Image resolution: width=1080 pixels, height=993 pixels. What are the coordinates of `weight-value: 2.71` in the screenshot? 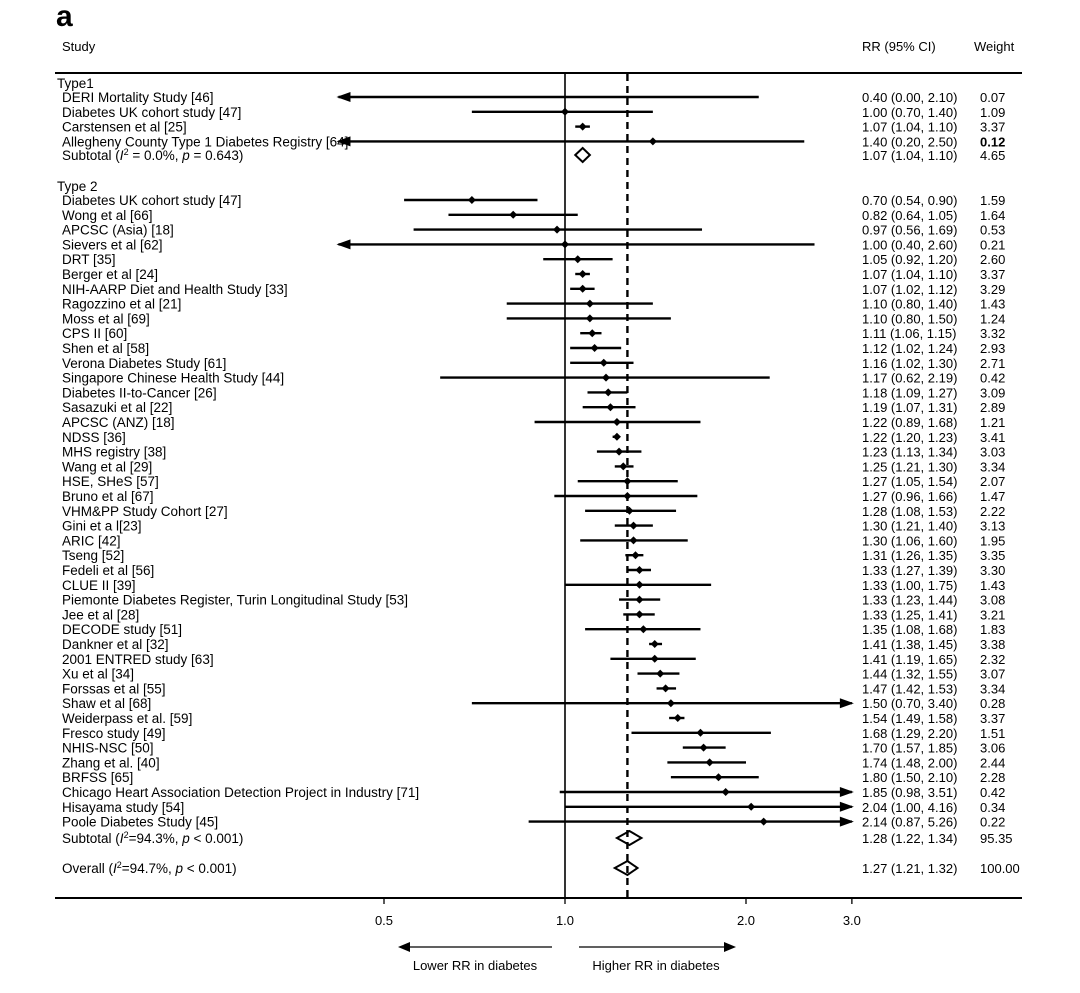 It's located at (992, 363).